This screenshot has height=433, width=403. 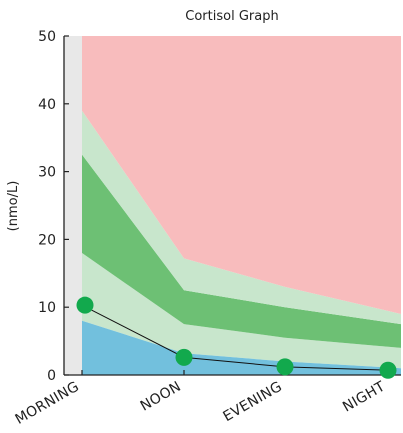 I want to click on y-tick-label: 20, so click(x=47, y=240).